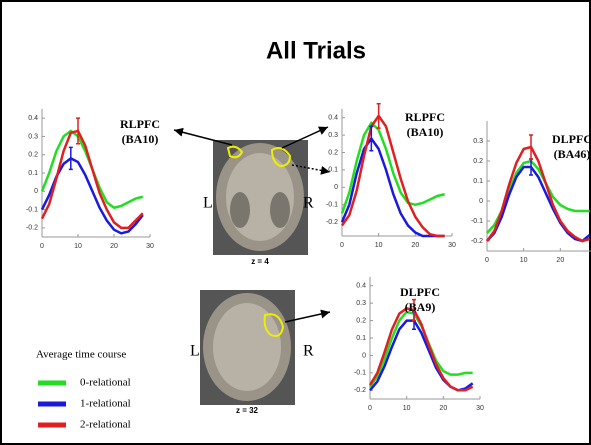  I want to click on legend-label: 2-relational, so click(105, 425).